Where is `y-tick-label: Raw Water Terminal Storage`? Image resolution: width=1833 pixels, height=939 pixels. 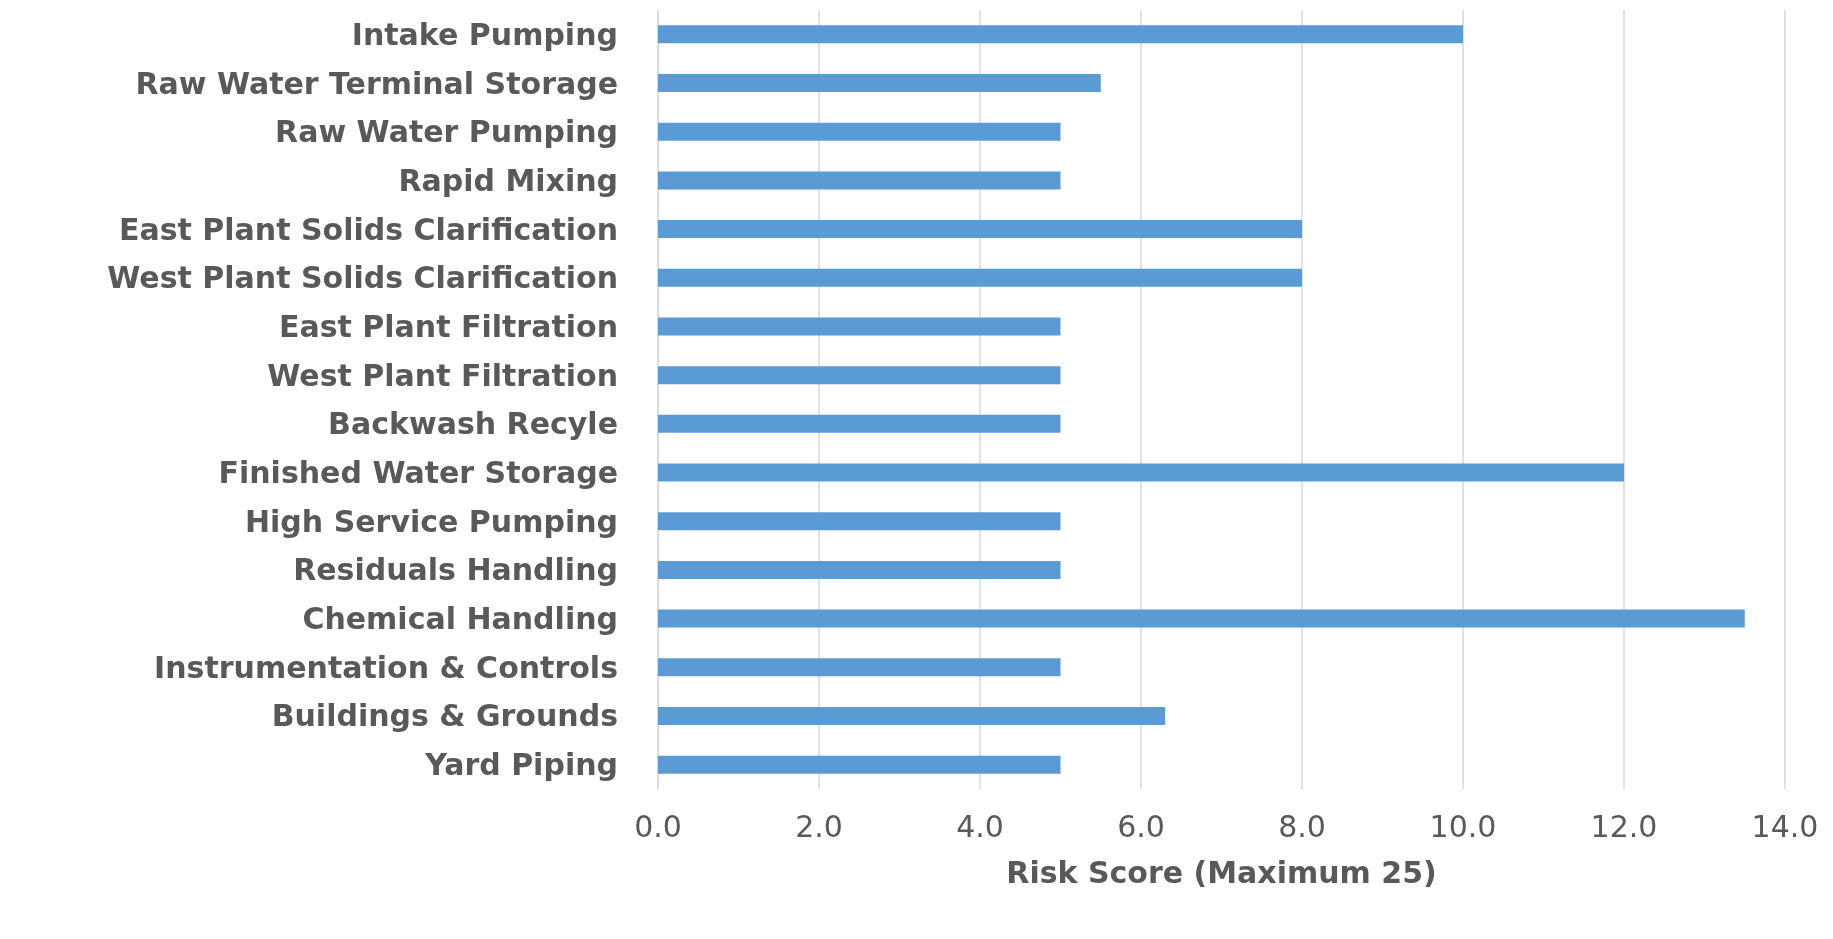
y-tick-label: Raw Water Terminal Storage is located at coordinates (376, 83).